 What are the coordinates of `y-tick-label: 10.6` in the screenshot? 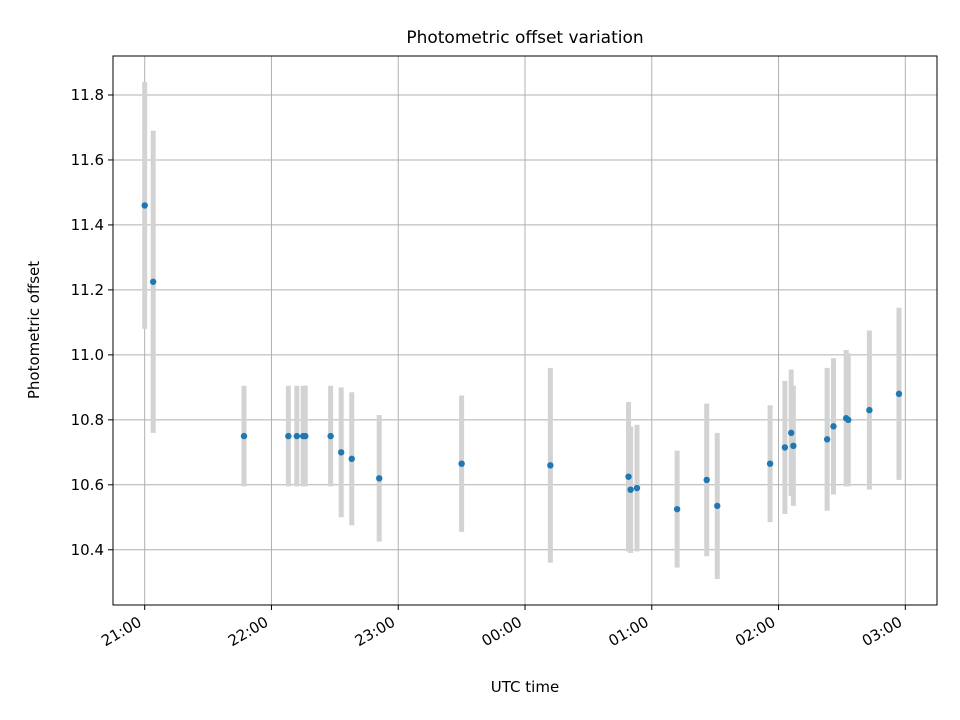 It's located at (87, 485).